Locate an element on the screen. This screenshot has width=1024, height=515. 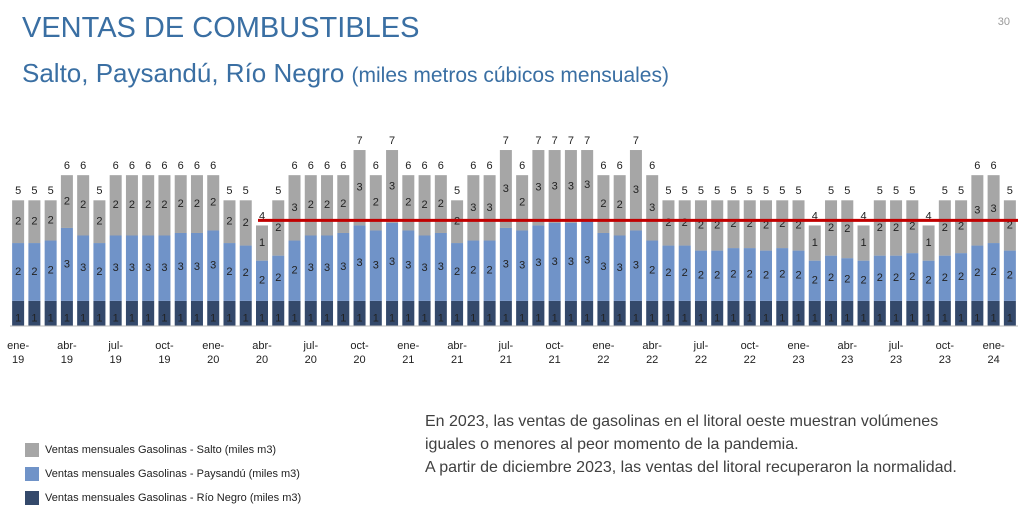
x-tick-label: oct- 20 is located at coordinates (359, 353).